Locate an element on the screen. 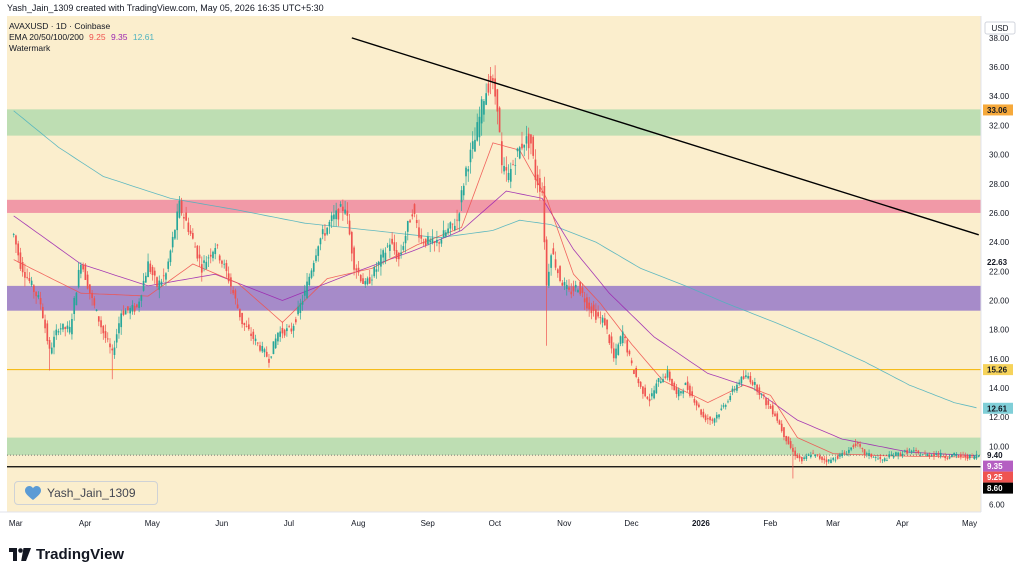 The width and height of the screenshot is (1024, 574). y-tick-label: 18.00 is located at coordinates (999, 330).